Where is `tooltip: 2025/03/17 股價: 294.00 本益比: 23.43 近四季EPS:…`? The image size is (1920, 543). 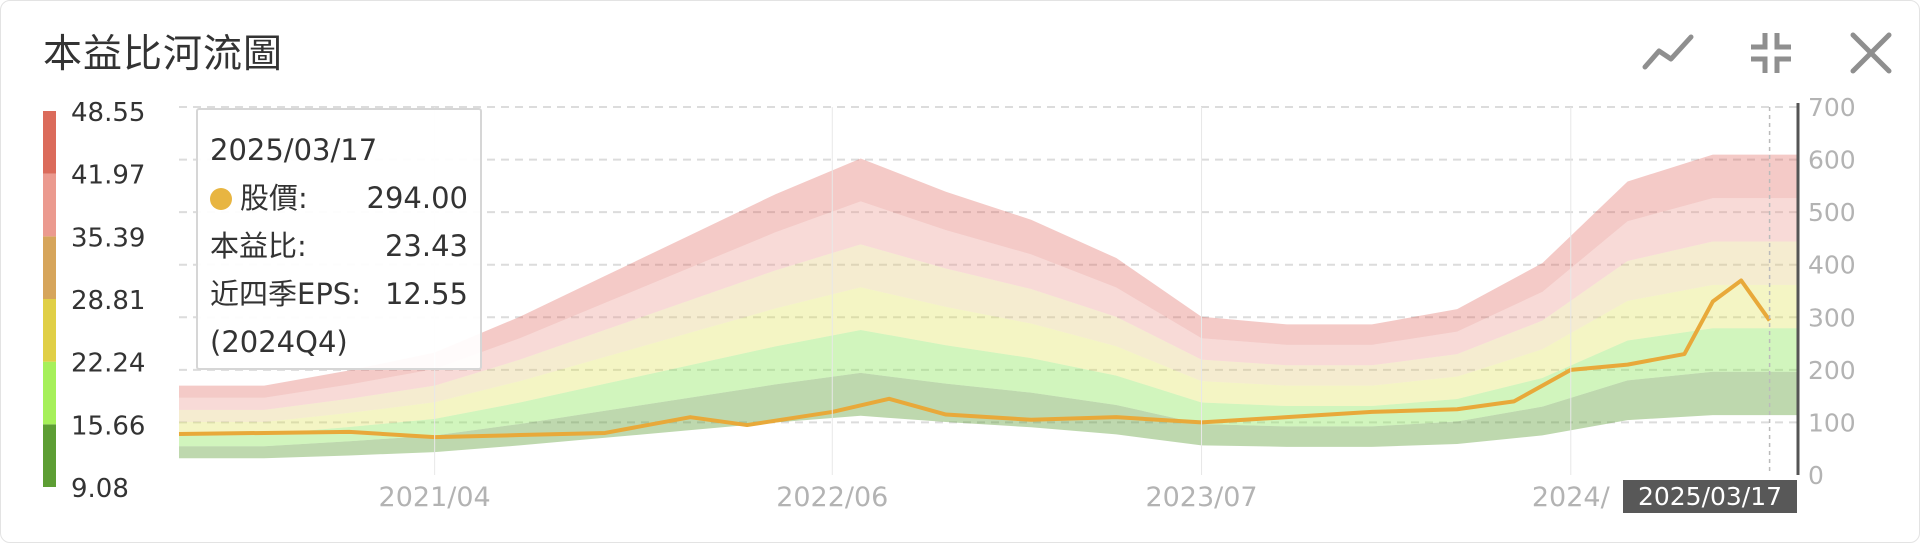
tooltip: 2025/03/17 股價: 294.00 本益比: 23.43 近四季EPS:… is located at coordinates (339, 239).